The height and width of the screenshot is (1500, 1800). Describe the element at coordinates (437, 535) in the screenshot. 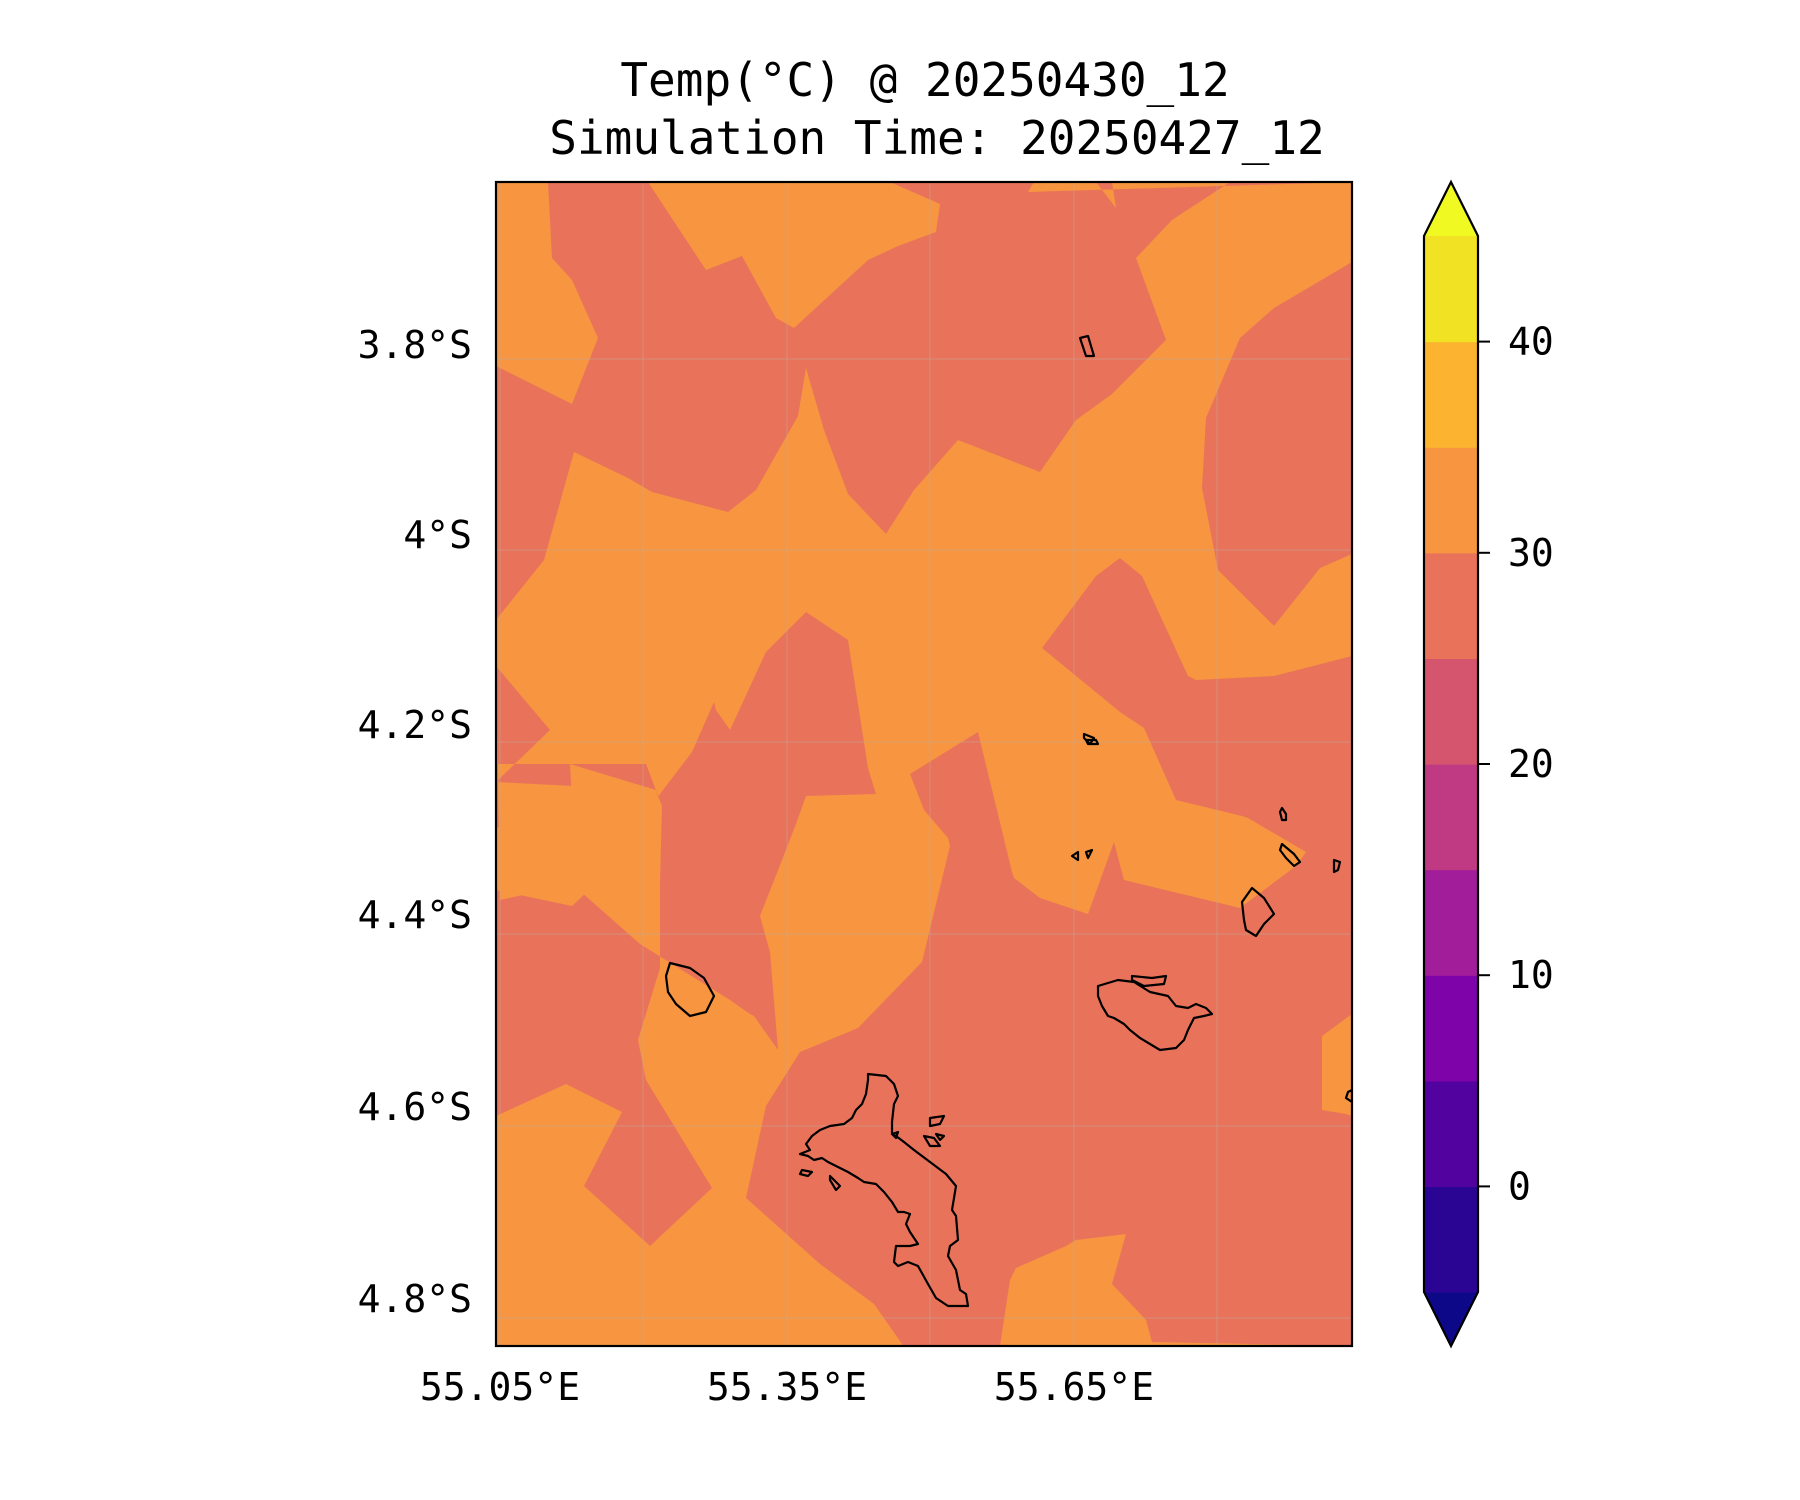

I see `lat-tick-label: 4°S` at that location.